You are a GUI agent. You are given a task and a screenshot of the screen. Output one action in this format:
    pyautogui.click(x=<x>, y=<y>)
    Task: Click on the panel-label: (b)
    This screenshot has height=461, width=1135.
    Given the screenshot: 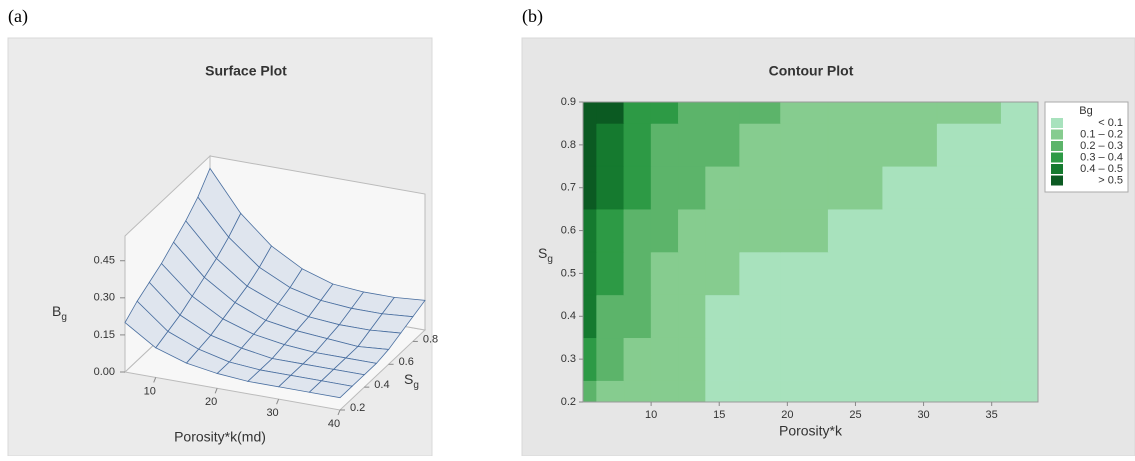 What is the action you would take?
    pyautogui.click(x=532, y=16)
    